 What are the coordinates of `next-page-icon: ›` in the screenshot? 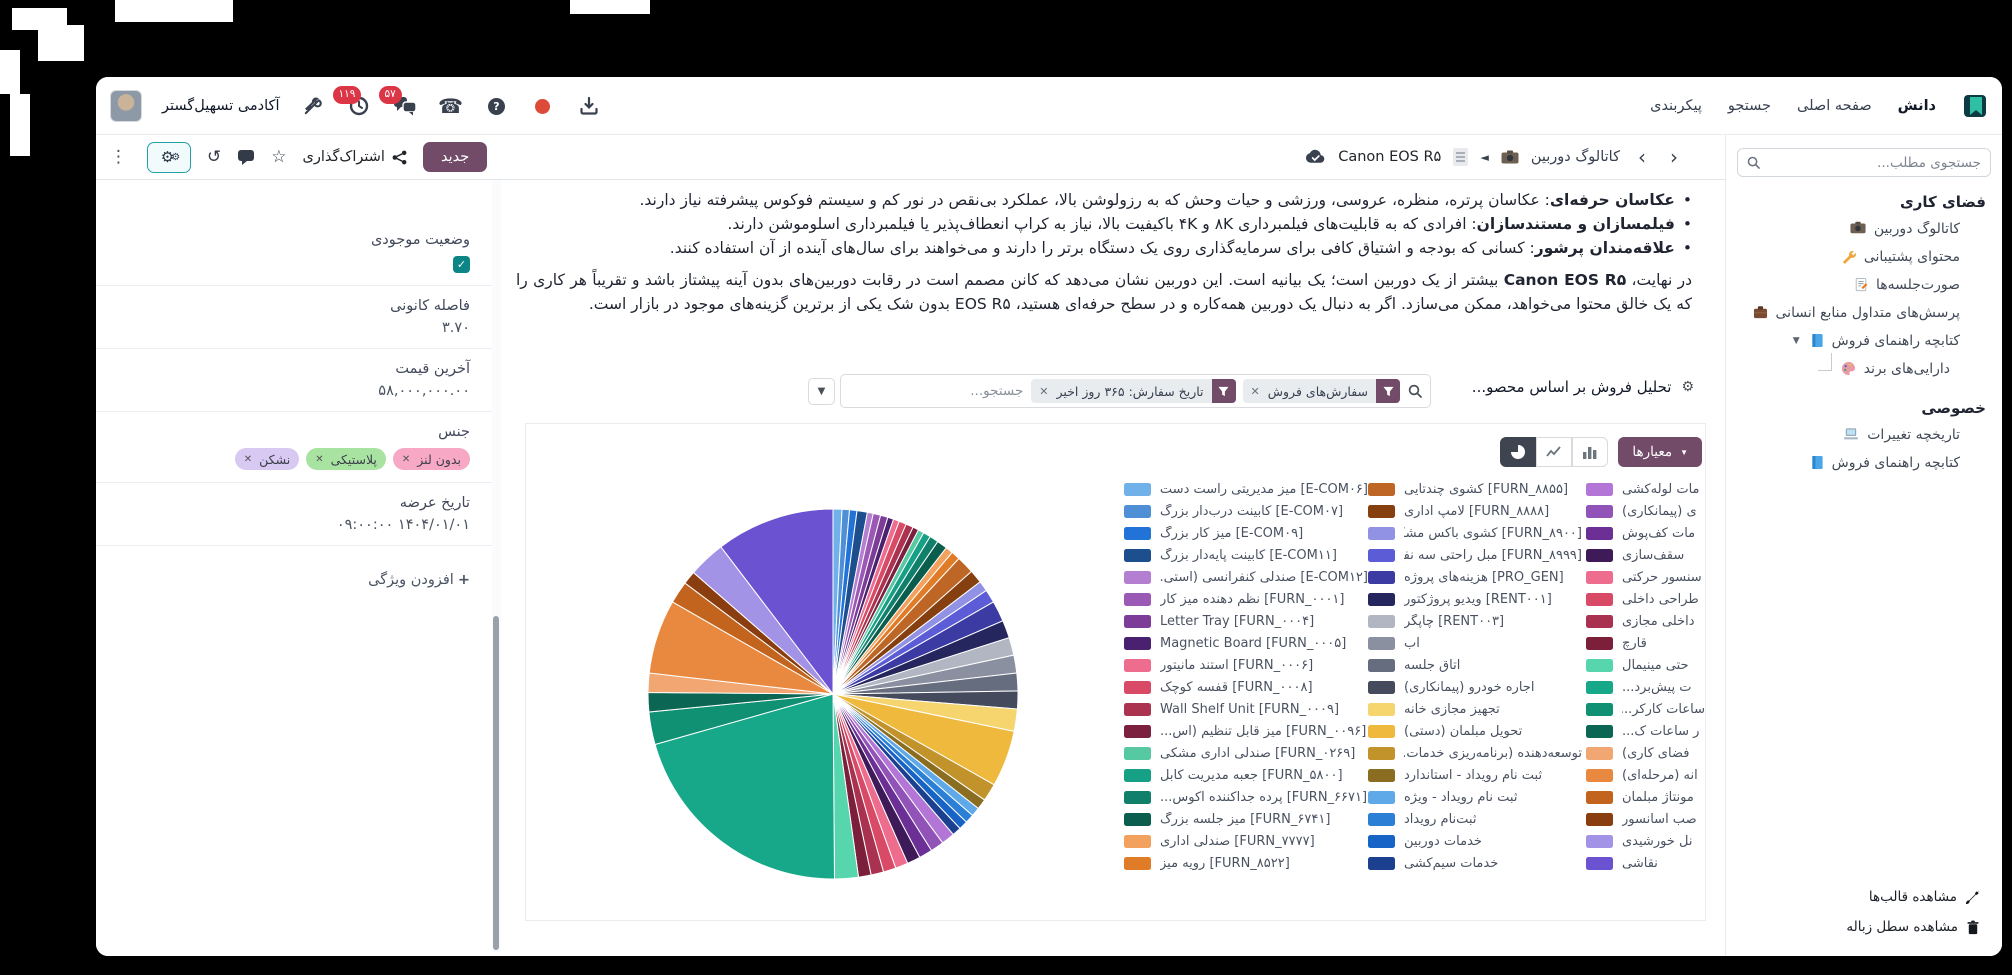 It's located at (1674, 157).